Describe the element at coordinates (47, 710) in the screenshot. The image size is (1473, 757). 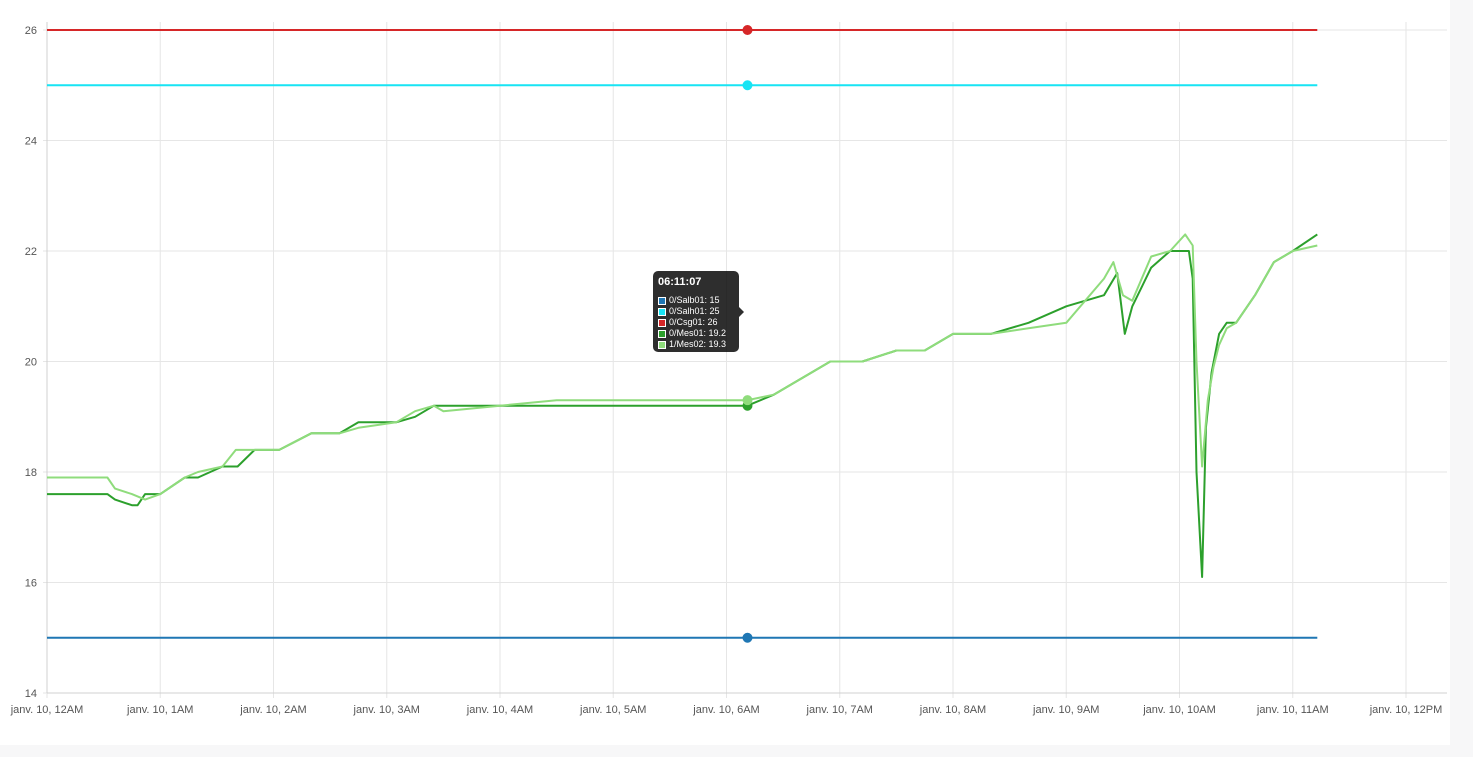
I see `x-tick-label: janv. 10, 12AM` at that location.